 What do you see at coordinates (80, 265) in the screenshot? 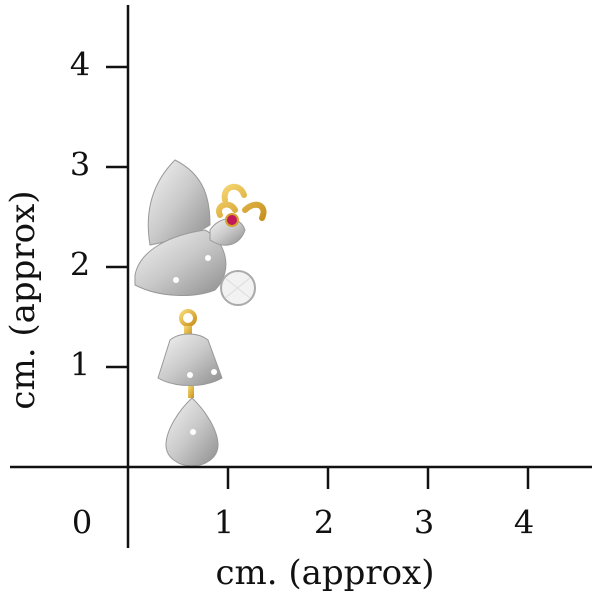
I see `y-tick-label: 2` at bounding box center [80, 265].